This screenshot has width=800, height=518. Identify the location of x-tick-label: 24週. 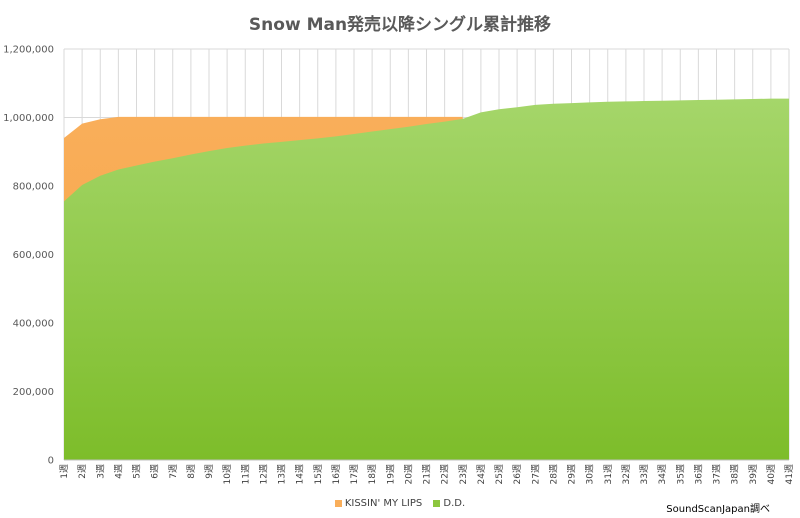
(481, 474).